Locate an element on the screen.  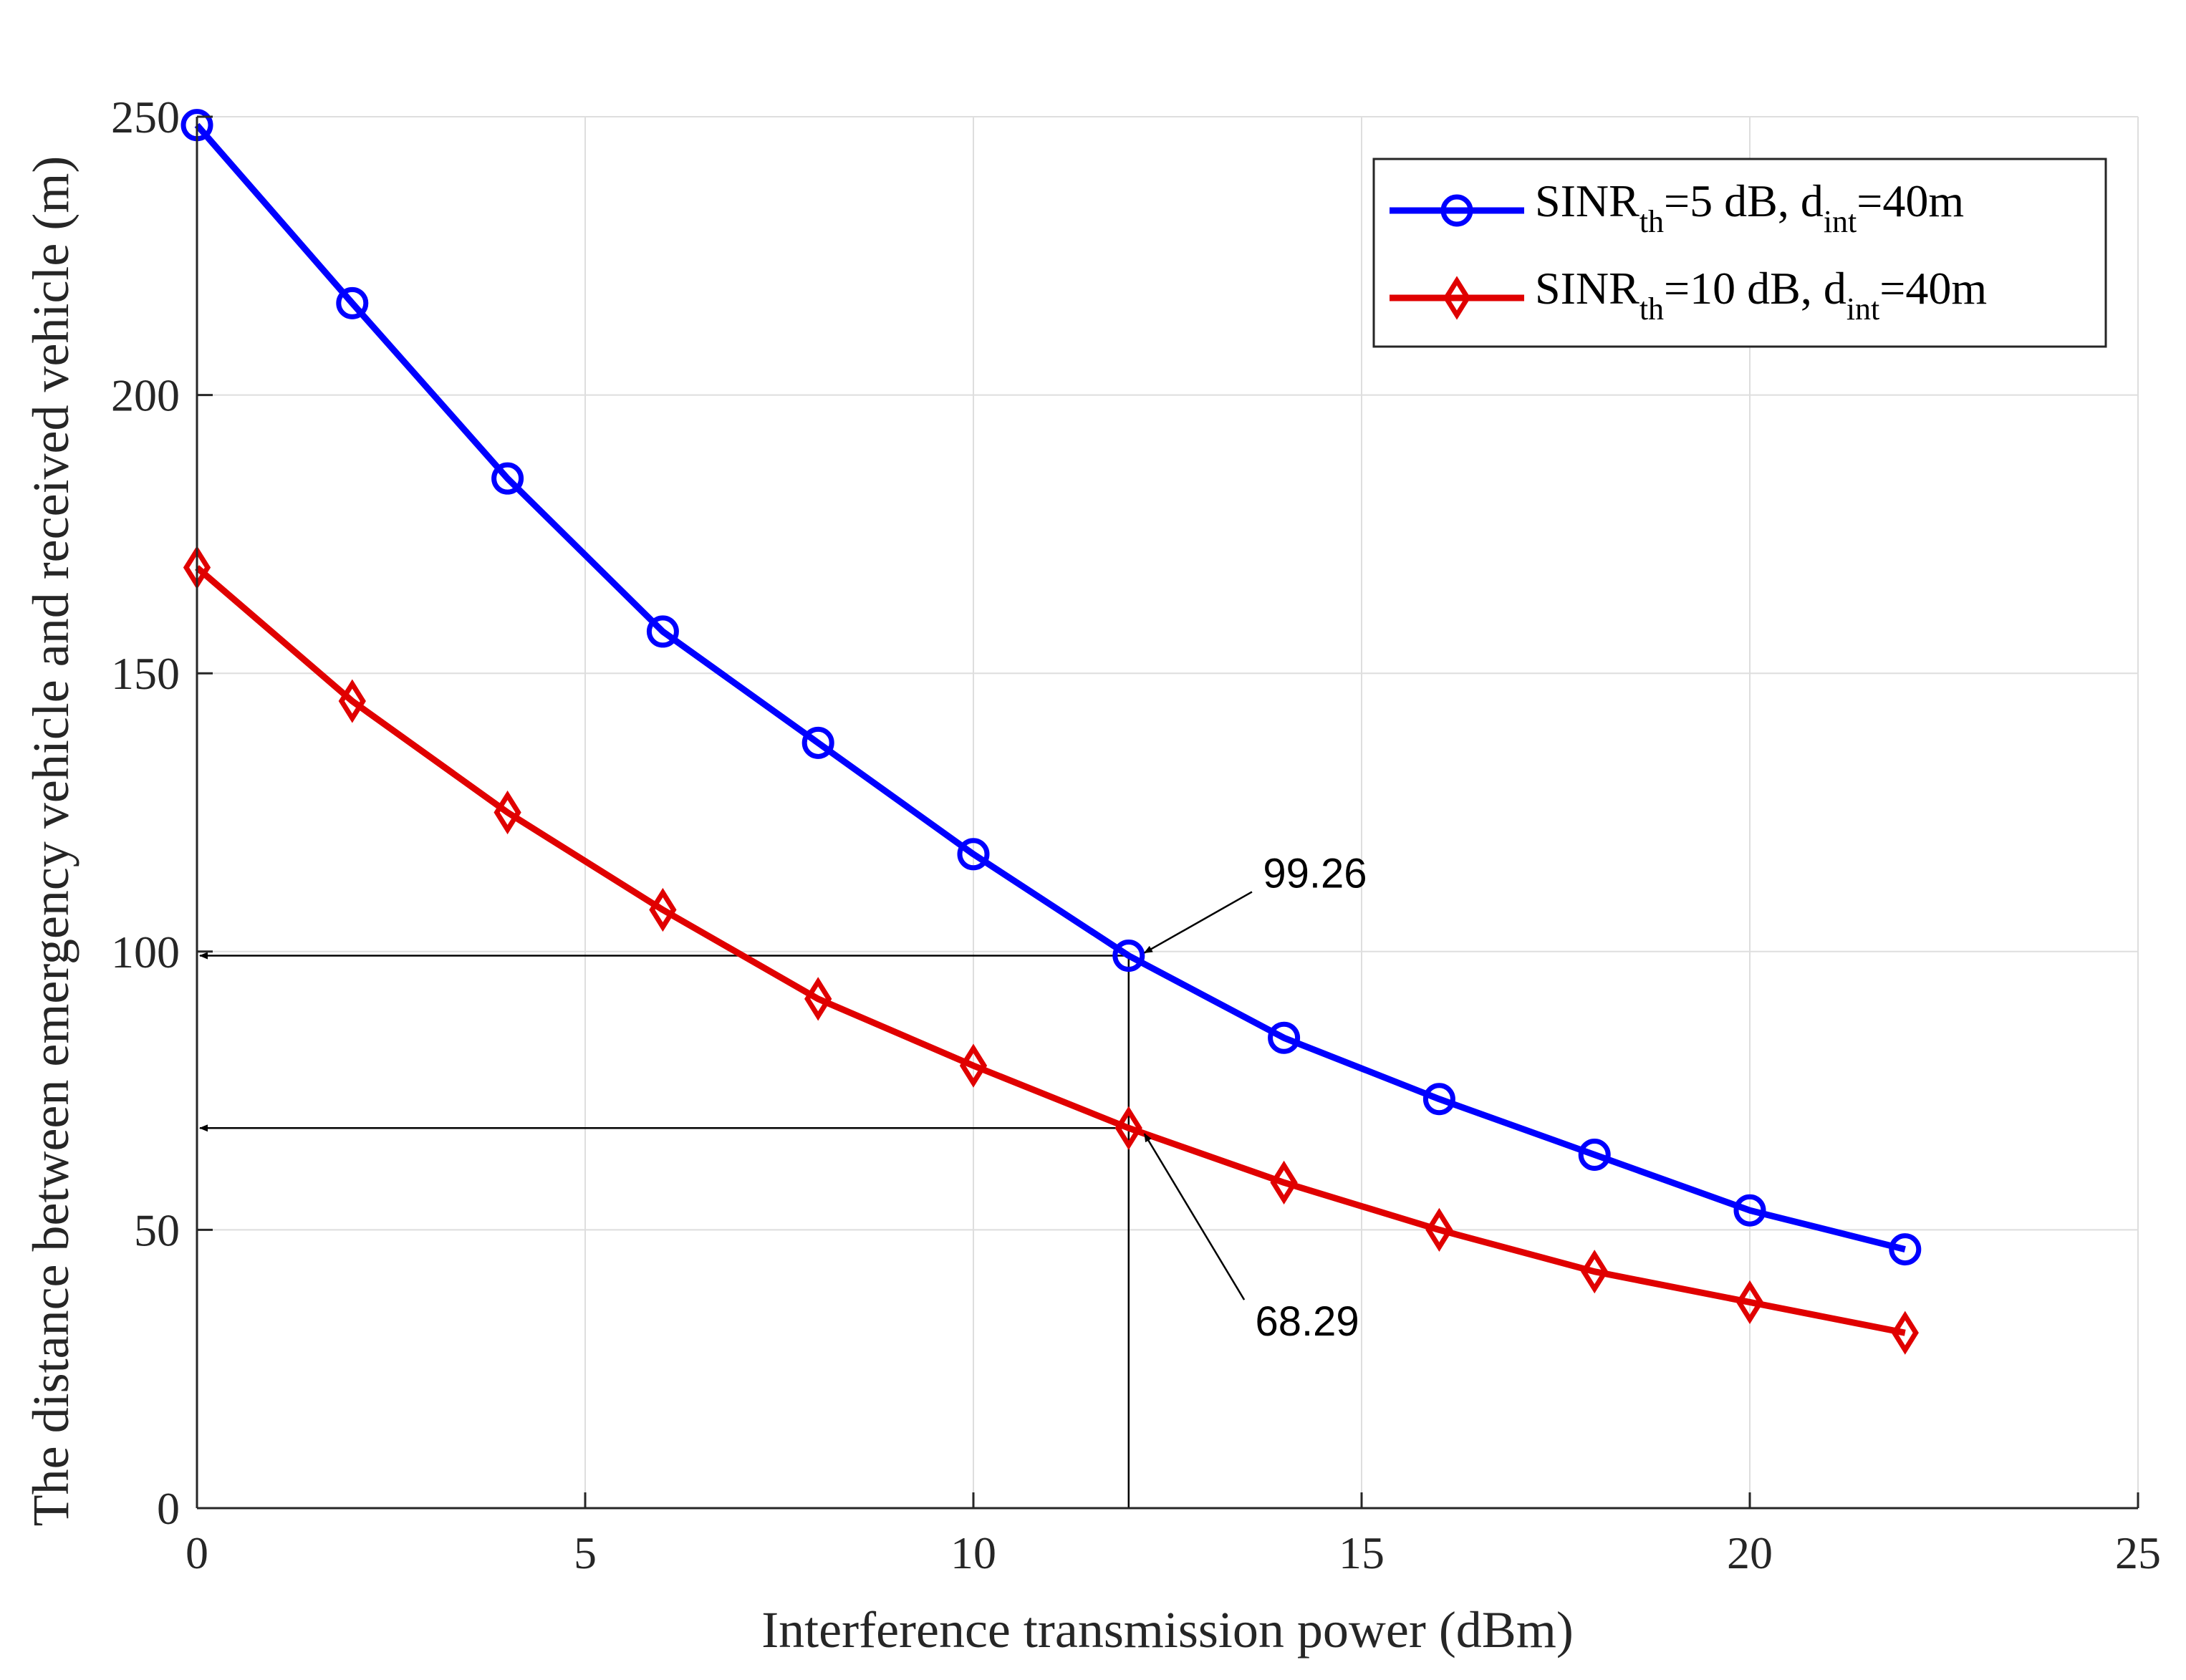
x-tick-label: 10 is located at coordinates (973, 1552).